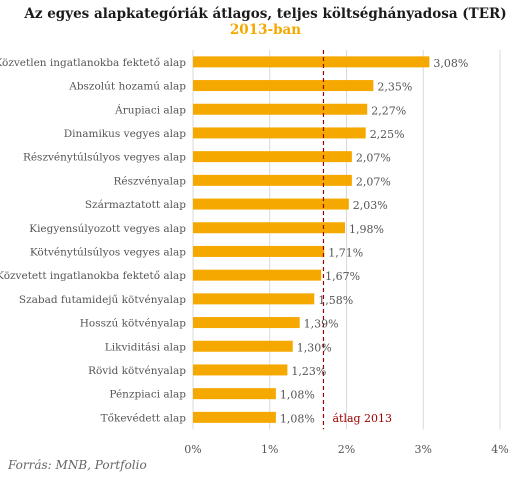 This screenshot has width=531, height=486. Describe the element at coordinates (144, 417) in the screenshot. I see `category-label: Tőkevédett alap` at that location.